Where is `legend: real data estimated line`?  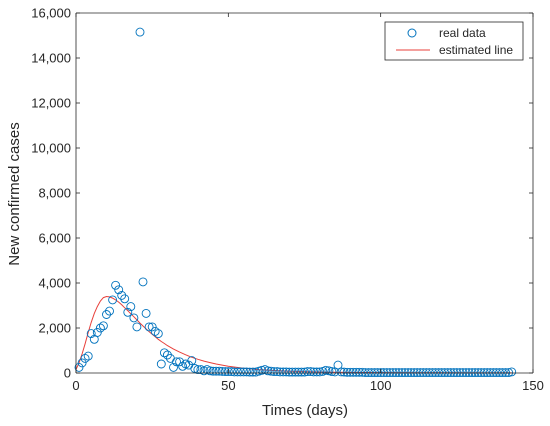 legend: real data estimated line is located at coordinates (454, 41).